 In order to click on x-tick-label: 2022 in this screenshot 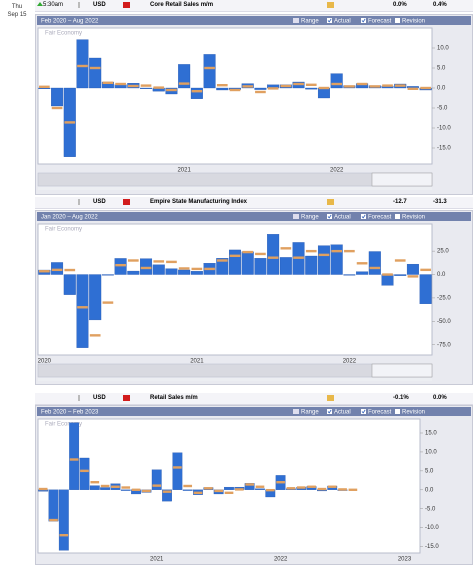, I will do `click(337, 171)`.